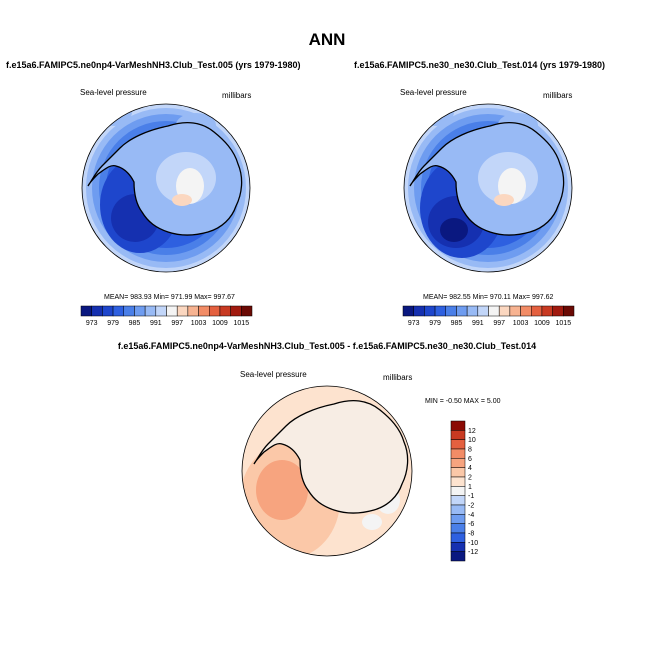 Image resolution: width=654 pixels, height=655 pixels. What do you see at coordinates (237, 95) in the screenshot?
I see `panel-1-units-label: millibars` at bounding box center [237, 95].